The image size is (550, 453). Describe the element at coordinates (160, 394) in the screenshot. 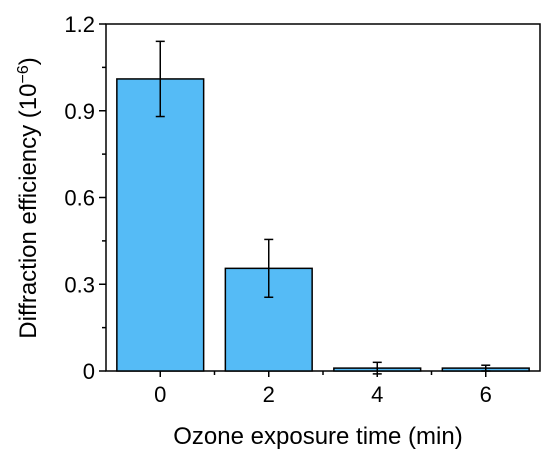

I see `x-tick-label-0: 0` at that location.